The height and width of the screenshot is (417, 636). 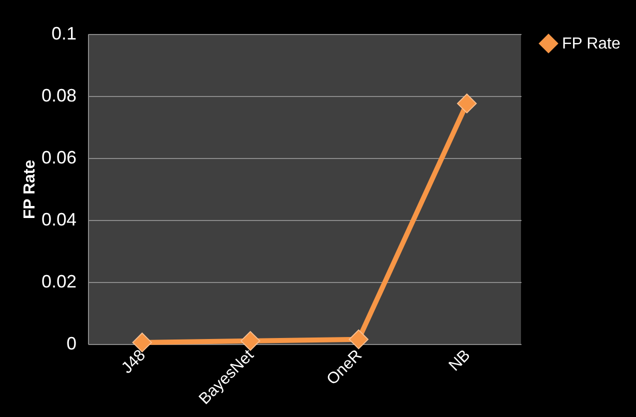 What do you see at coordinates (460, 360) in the screenshot?
I see `x-tick-label: NB` at bounding box center [460, 360].